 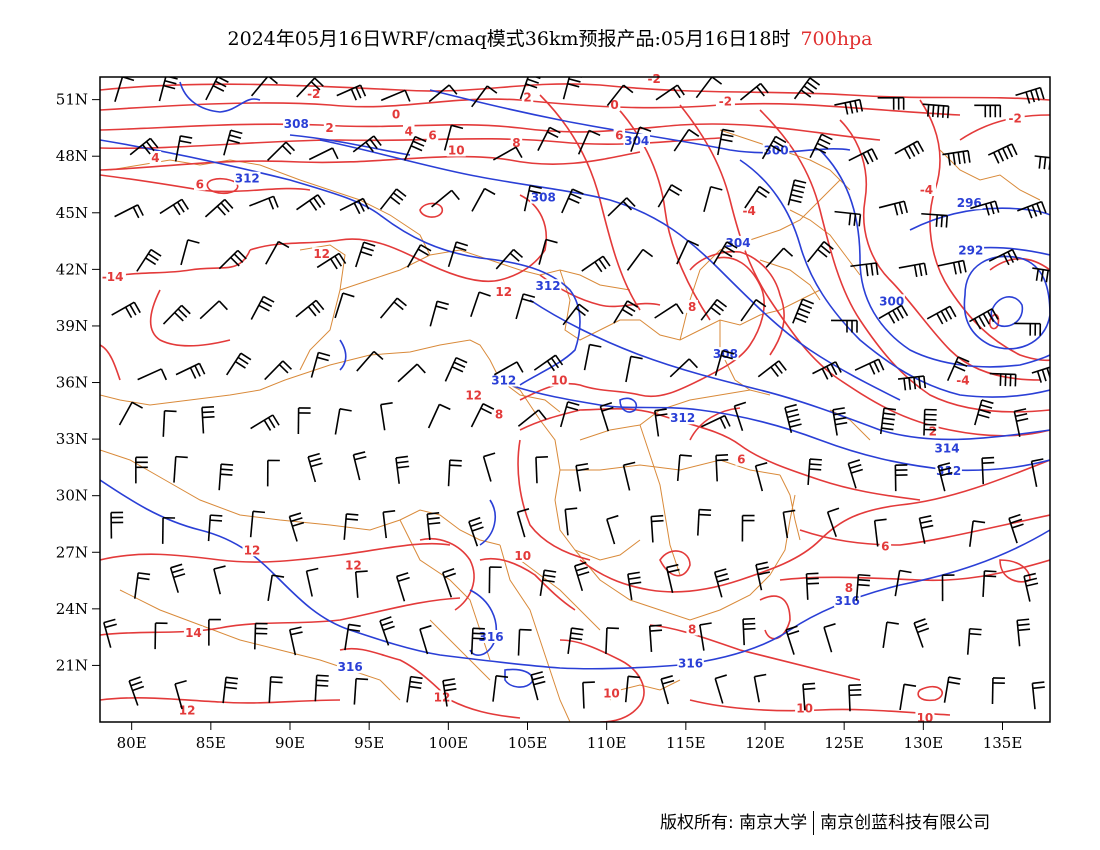 I want to click on temperature-contour-label: 8, so click(x=516, y=143).